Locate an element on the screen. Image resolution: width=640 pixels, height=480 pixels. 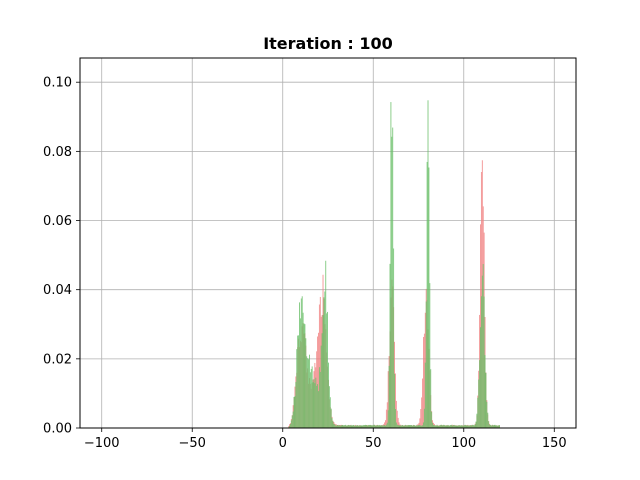
y-tick-label: 0.00 is located at coordinates (57, 429).